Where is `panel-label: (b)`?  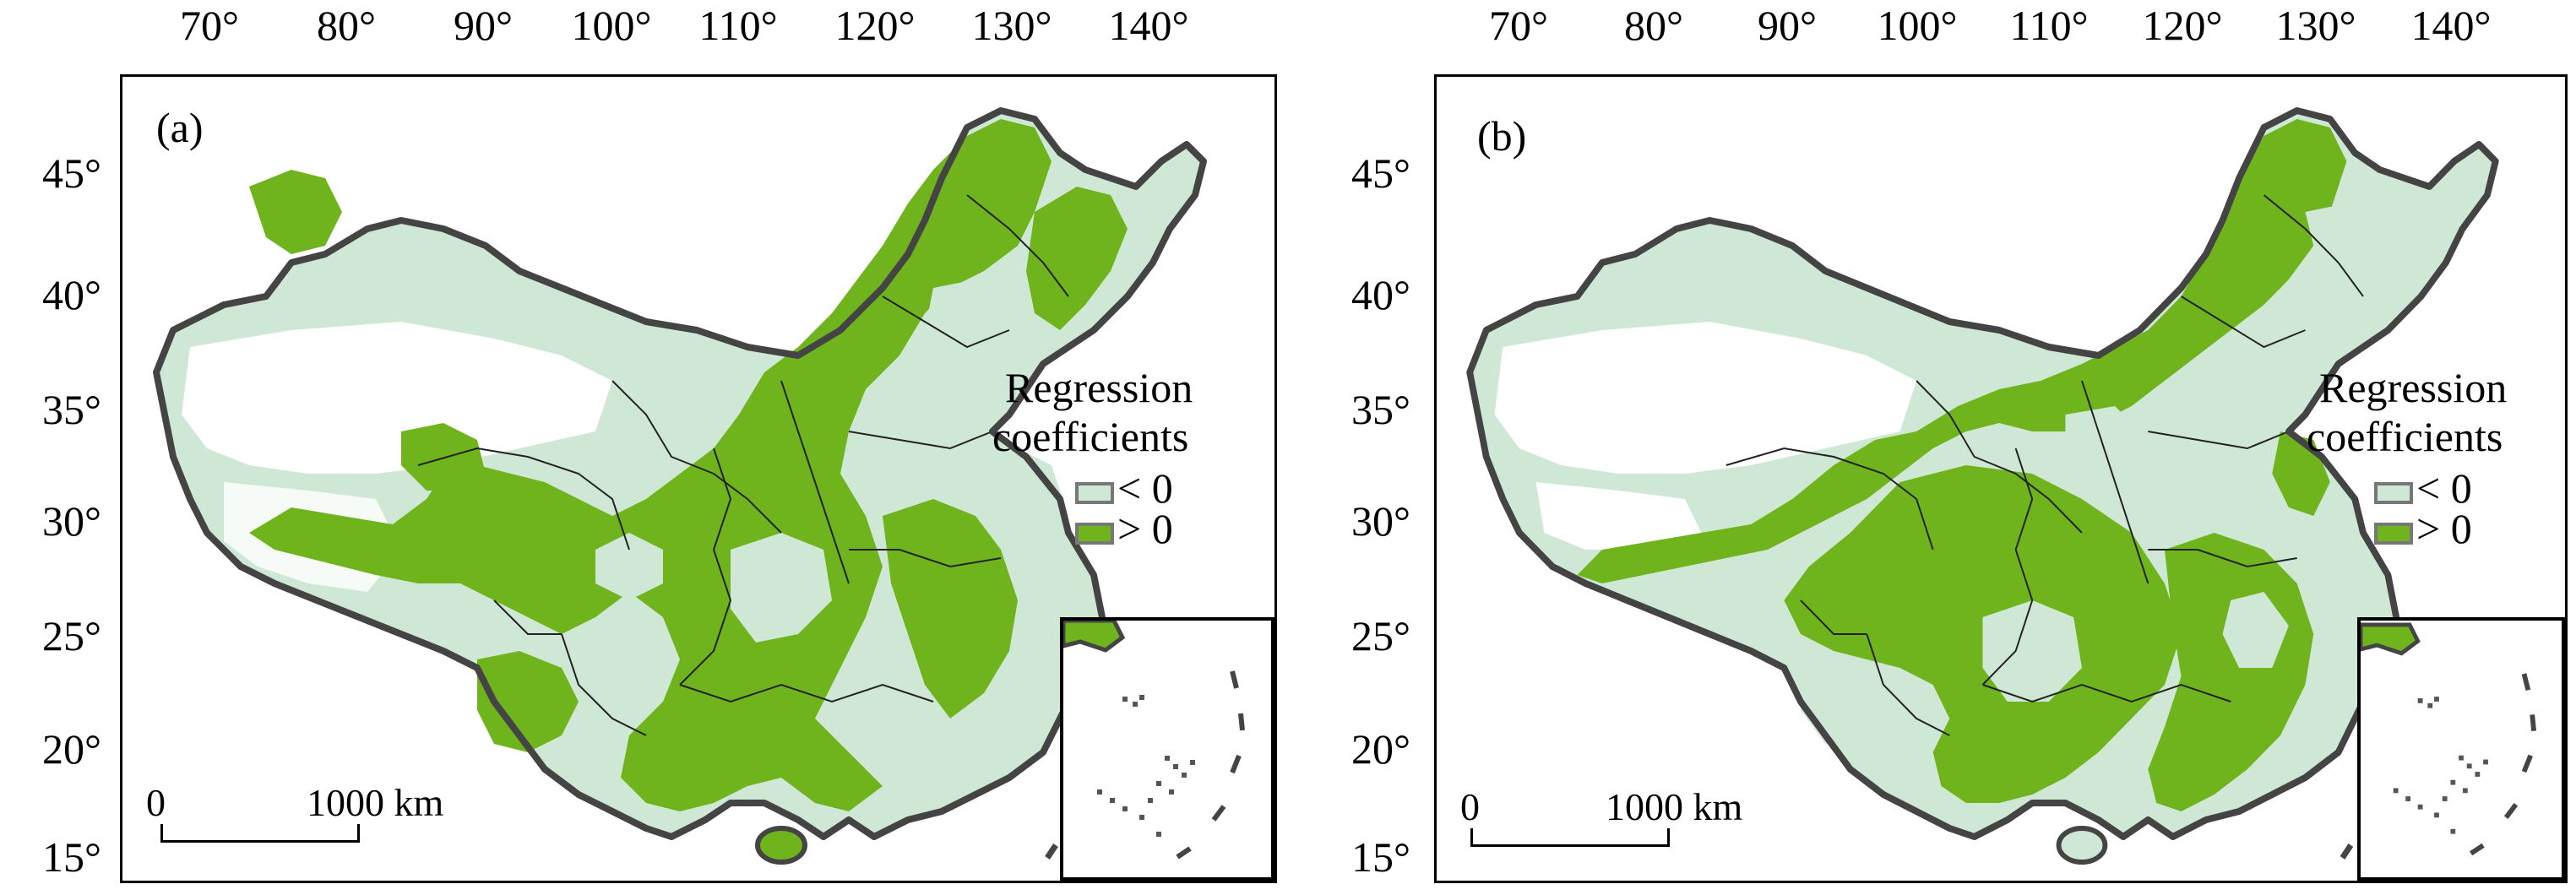 panel-label: (b) is located at coordinates (1502, 136).